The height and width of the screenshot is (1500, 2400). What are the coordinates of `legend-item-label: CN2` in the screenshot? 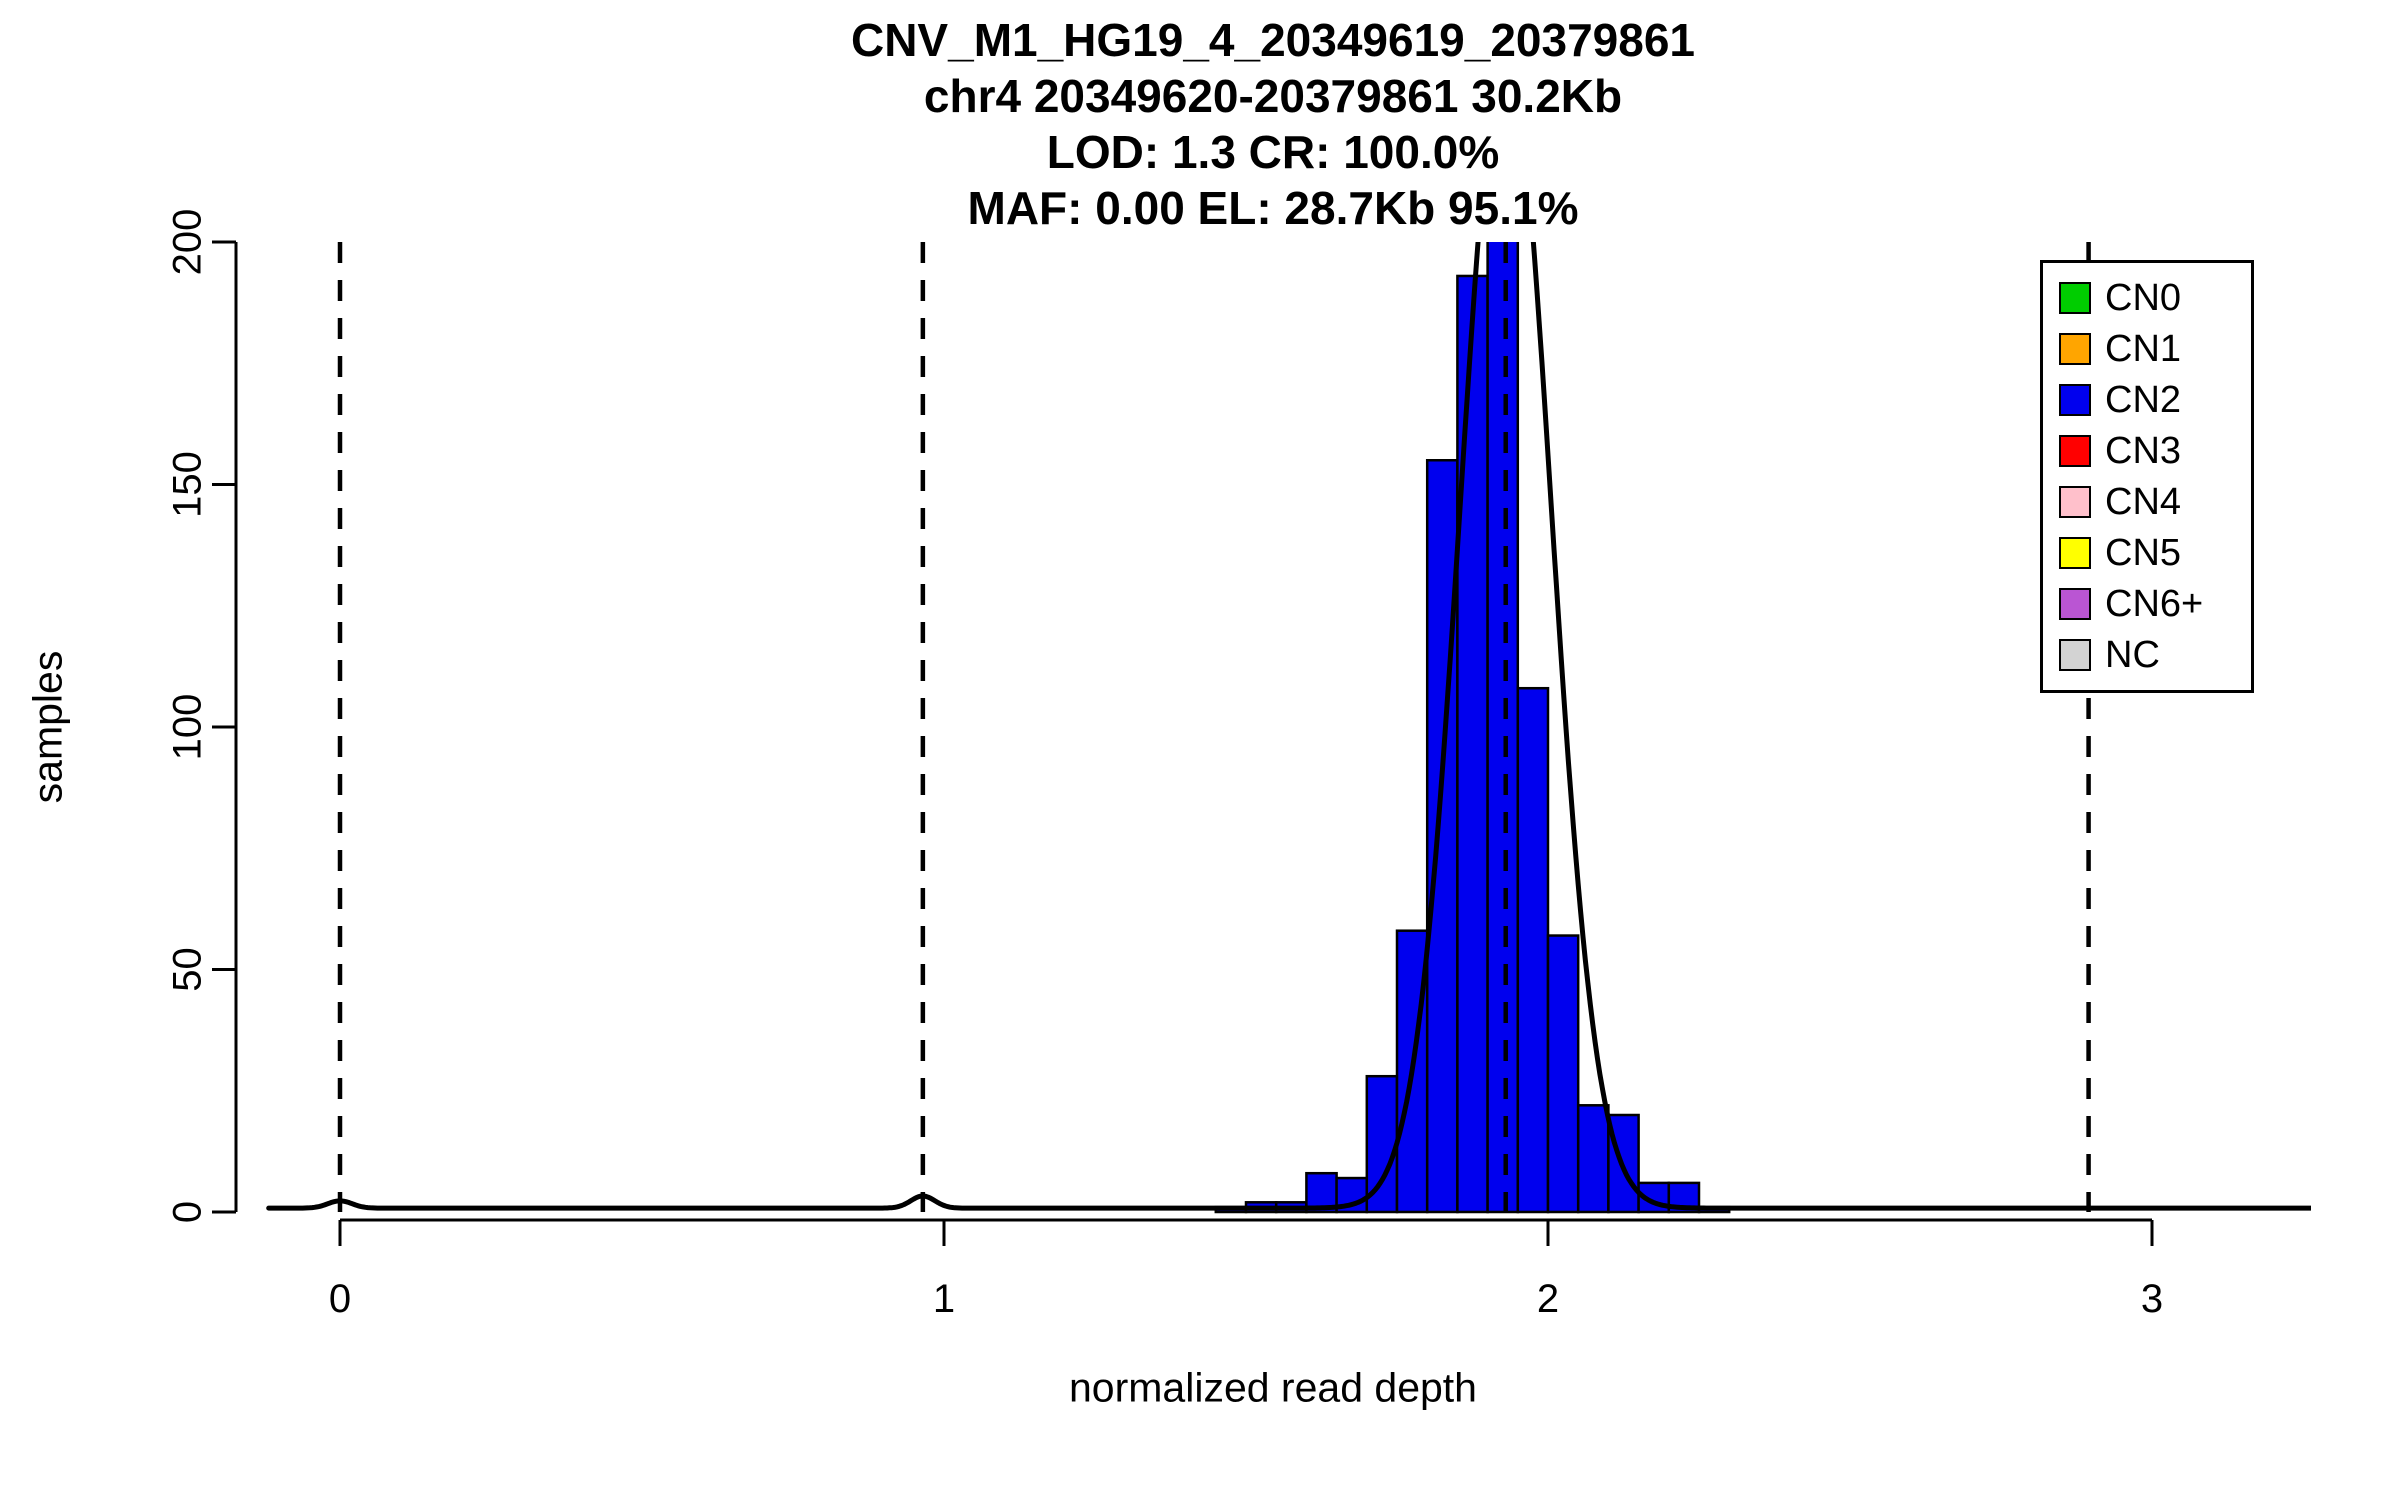 It's located at (2143, 399).